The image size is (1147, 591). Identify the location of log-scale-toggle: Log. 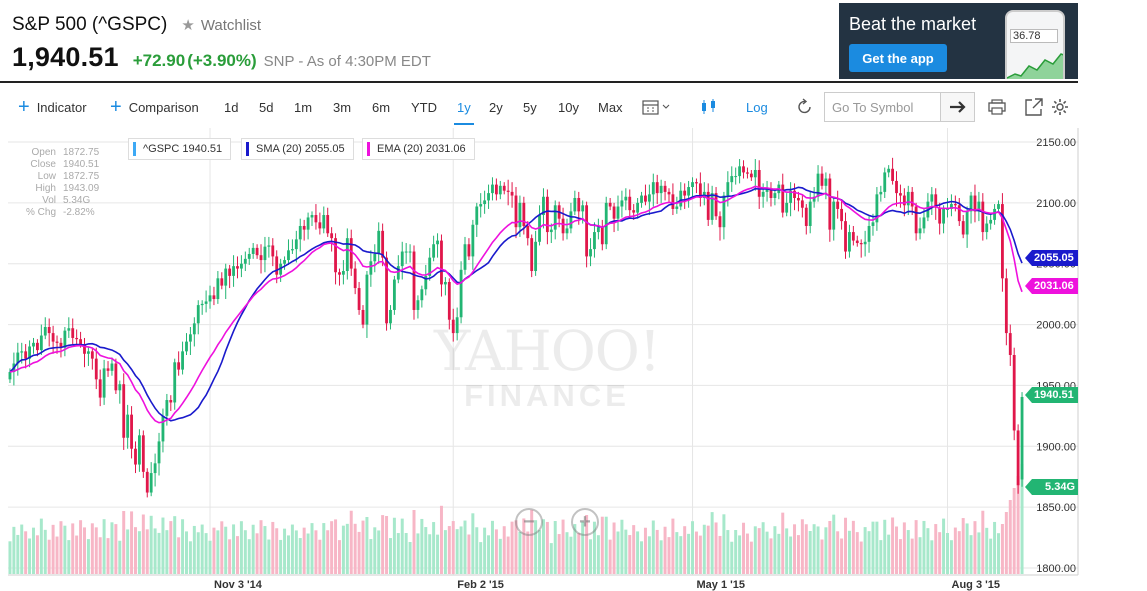
(757, 107).